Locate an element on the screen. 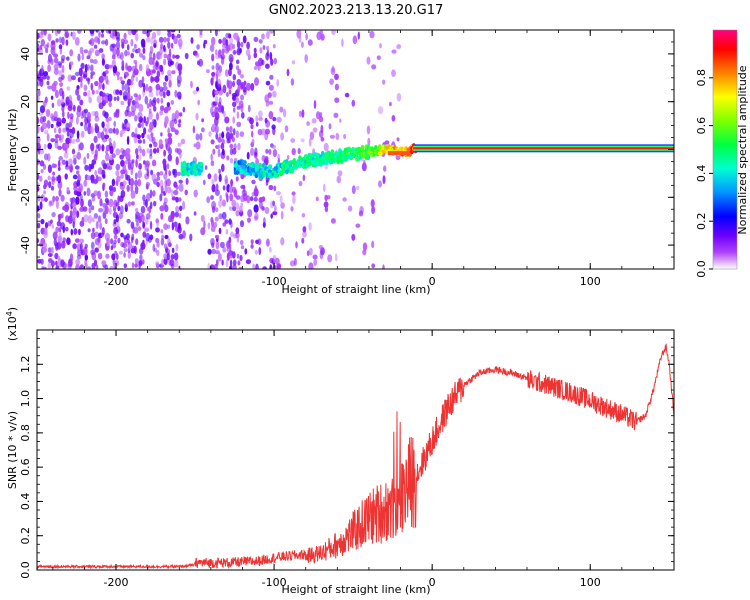 The height and width of the screenshot is (600, 750). colorbar-tick-label: 0.6 is located at coordinates (701, 126).